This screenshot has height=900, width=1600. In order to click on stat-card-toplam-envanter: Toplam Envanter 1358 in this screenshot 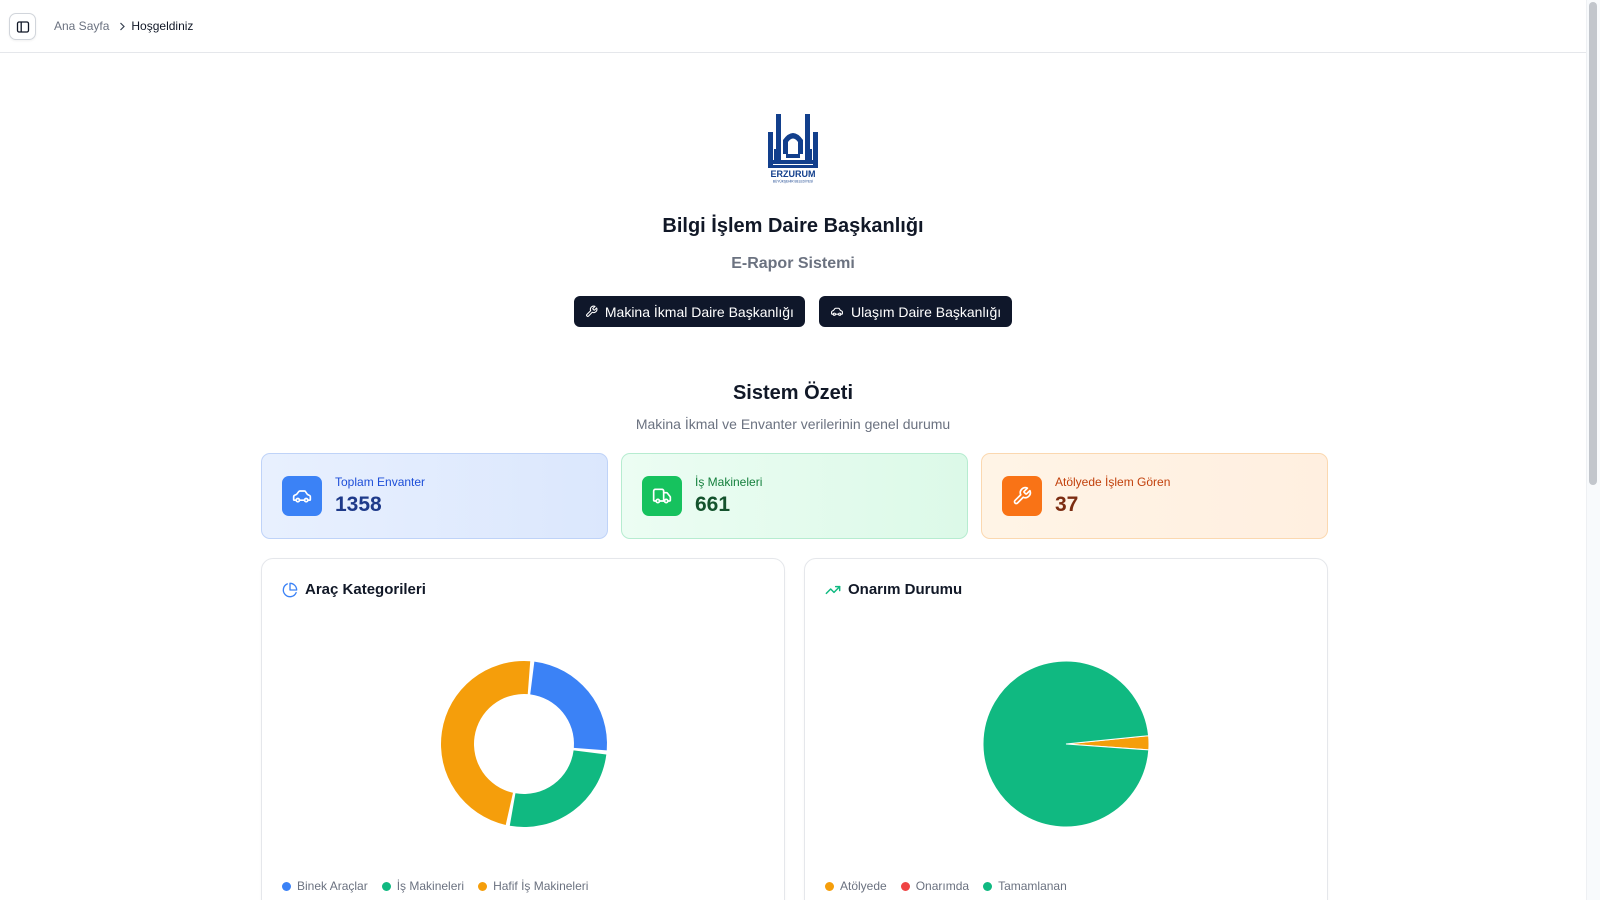, I will do `click(434, 496)`.